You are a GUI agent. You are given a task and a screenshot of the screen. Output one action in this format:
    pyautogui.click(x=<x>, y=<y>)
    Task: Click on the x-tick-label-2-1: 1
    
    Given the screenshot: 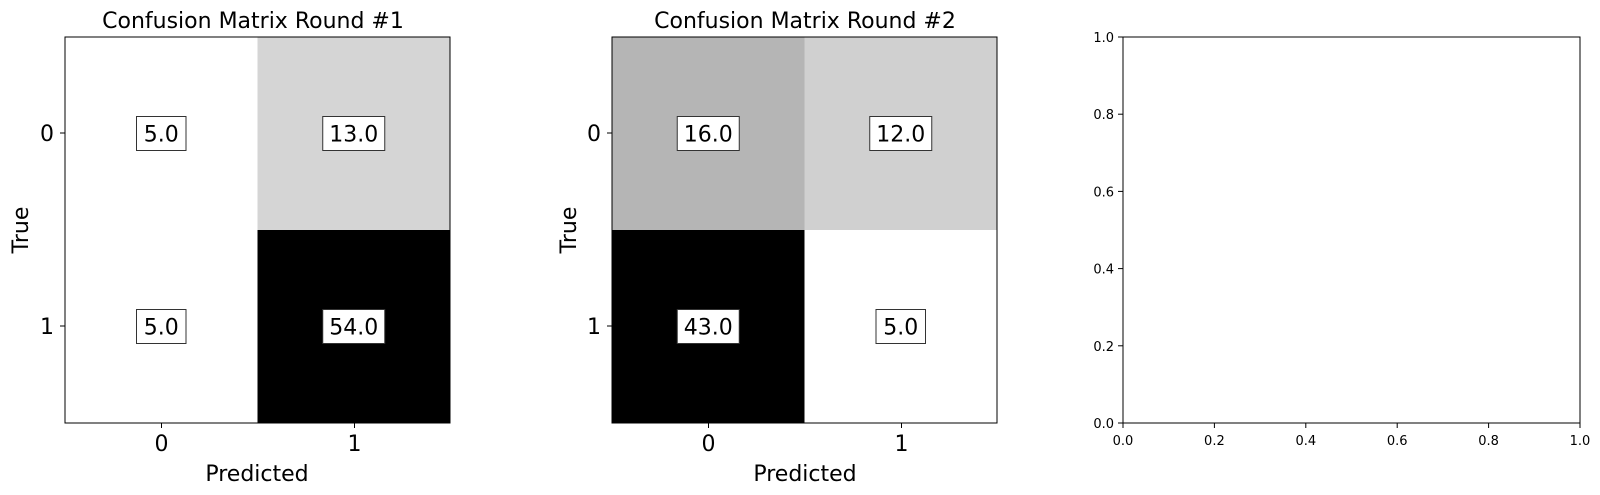 What is the action you would take?
    pyautogui.click(x=902, y=444)
    